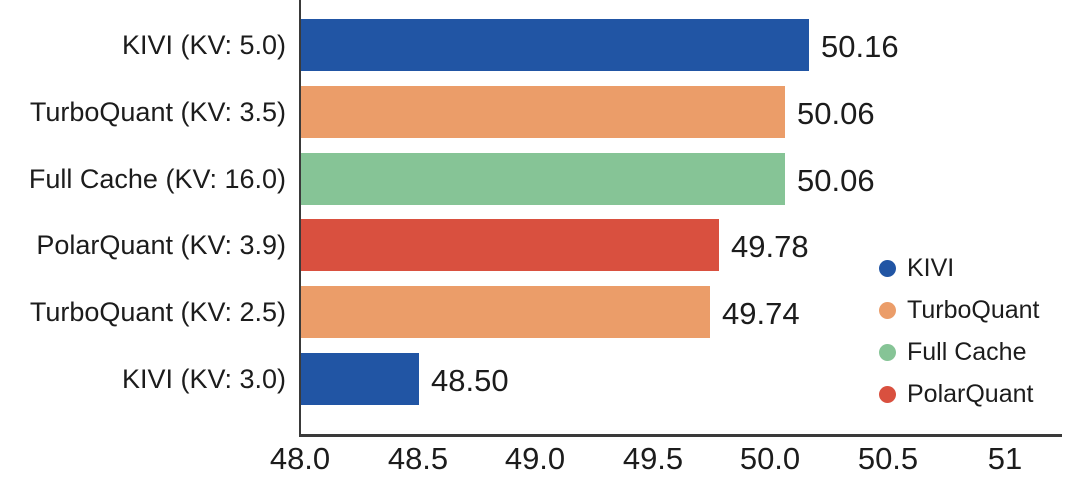 This screenshot has height=485, width=1080. I want to click on category-label: Full Cache (KV: 16.0), so click(157, 178).